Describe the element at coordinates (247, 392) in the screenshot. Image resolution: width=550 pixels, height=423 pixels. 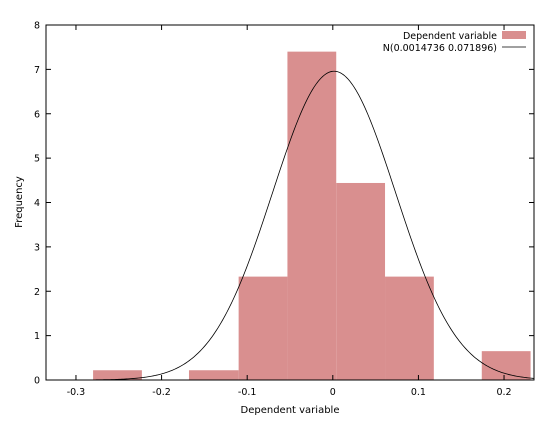
I see `x-tick-label: -0.1` at that location.